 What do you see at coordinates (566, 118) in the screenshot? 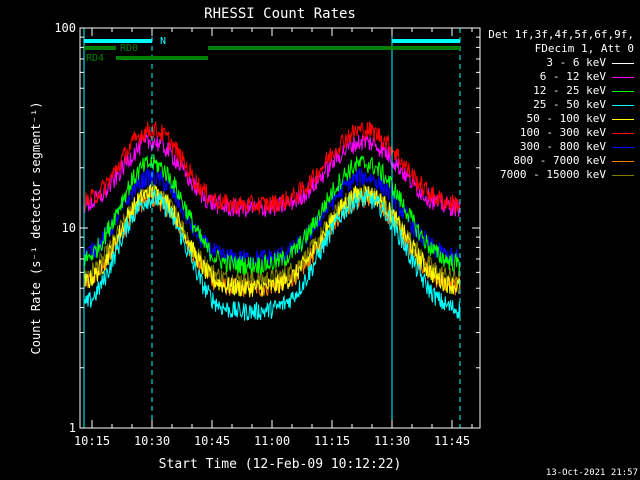
I see `legend-label: 50 - 100 keV` at bounding box center [566, 118].